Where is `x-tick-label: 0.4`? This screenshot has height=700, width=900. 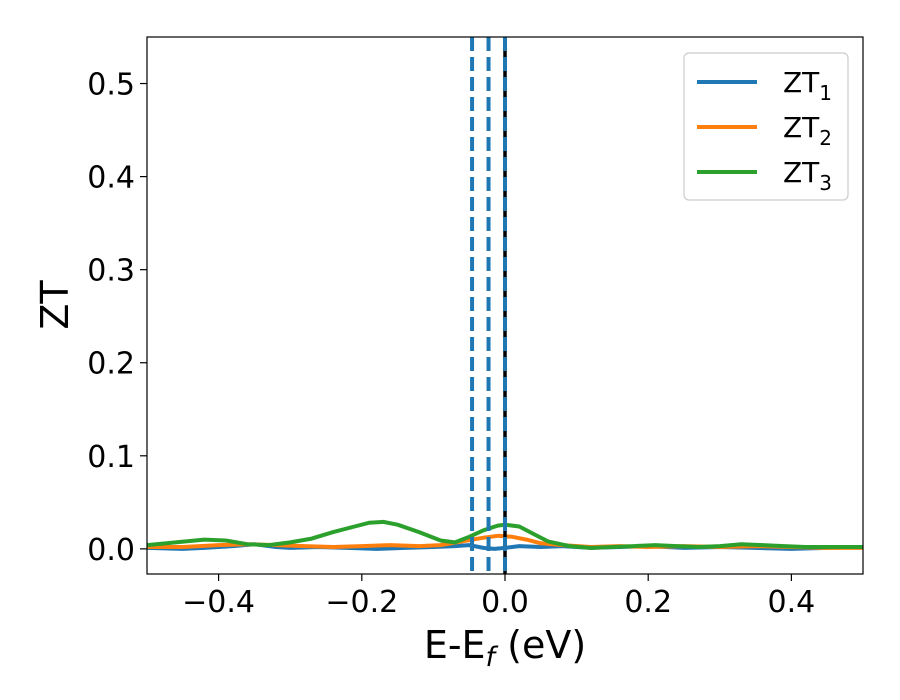
x-tick-label: 0.4 is located at coordinates (792, 602).